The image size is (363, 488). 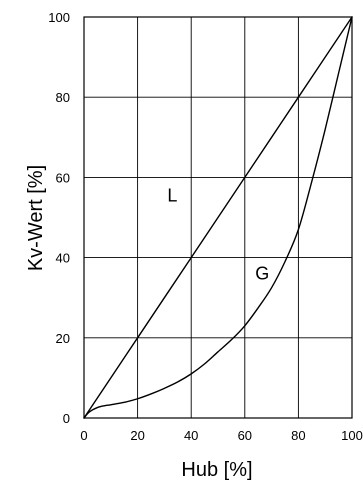 I want to click on y-tick-label: 20, so click(x=63, y=338).